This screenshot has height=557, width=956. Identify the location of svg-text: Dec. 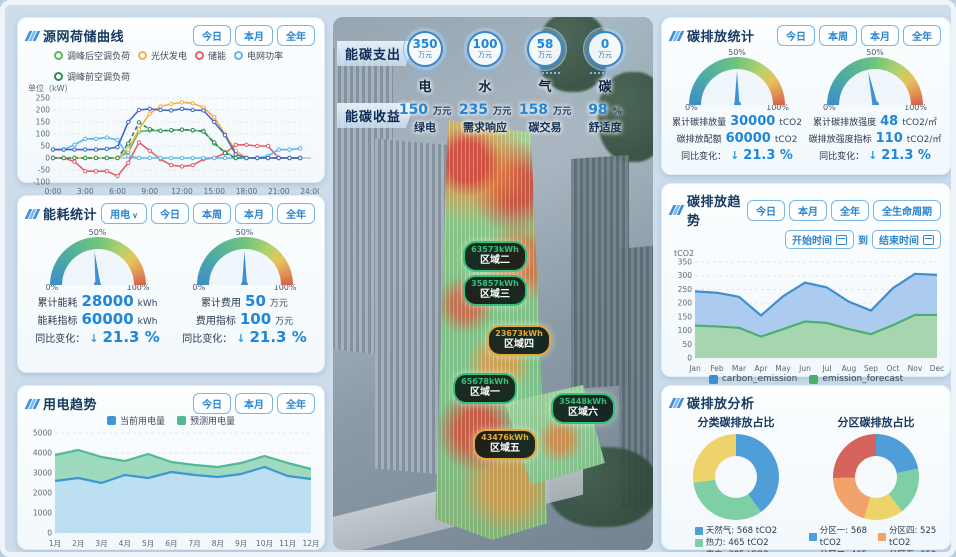
(937, 368).